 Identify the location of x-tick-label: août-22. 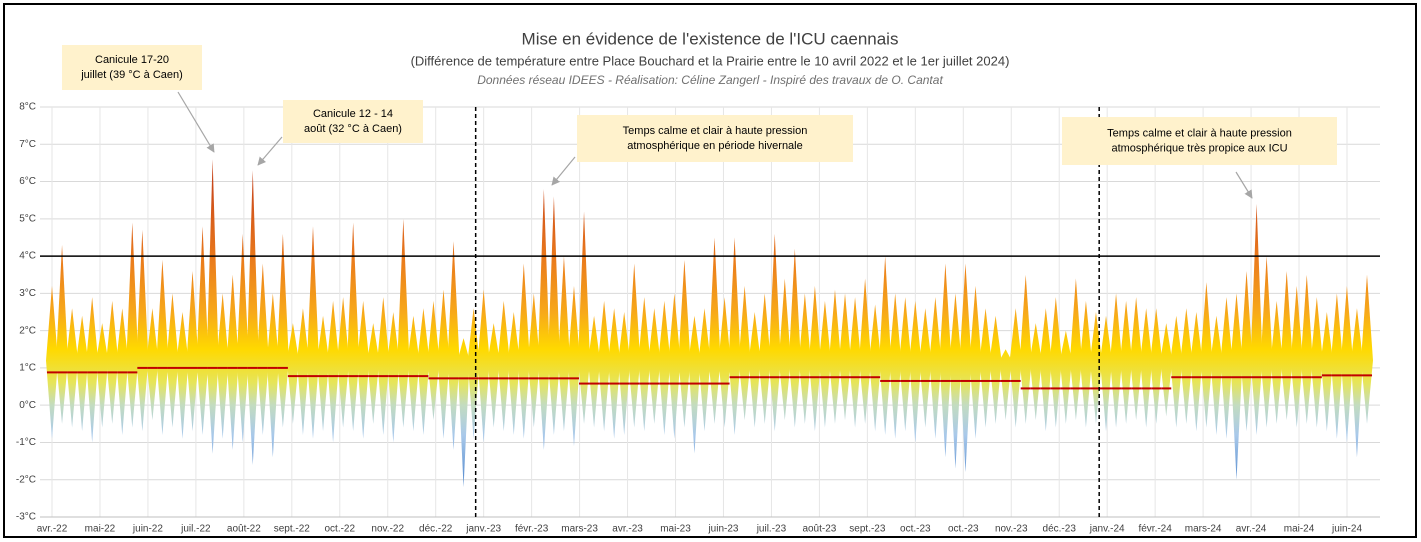
(244, 529).